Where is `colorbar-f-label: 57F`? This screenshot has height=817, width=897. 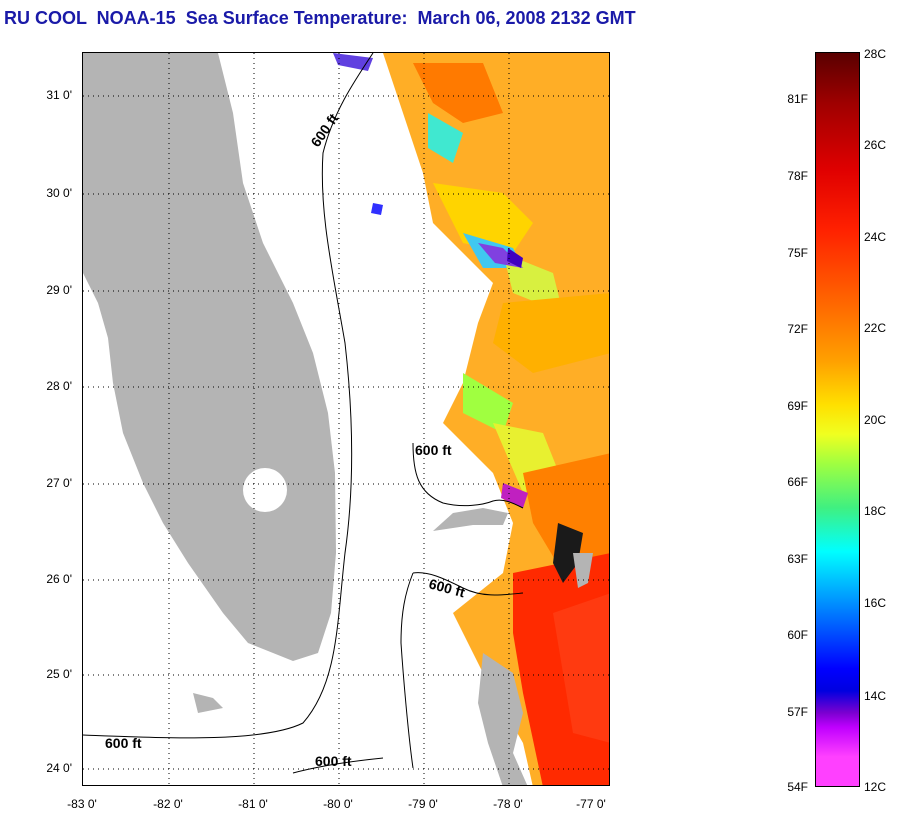 colorbar-f-label: 57F is located at coordinates (797, 712).